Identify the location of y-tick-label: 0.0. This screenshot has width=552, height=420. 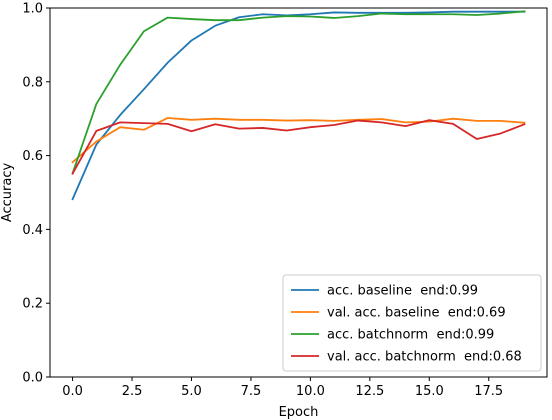
(32, 378).